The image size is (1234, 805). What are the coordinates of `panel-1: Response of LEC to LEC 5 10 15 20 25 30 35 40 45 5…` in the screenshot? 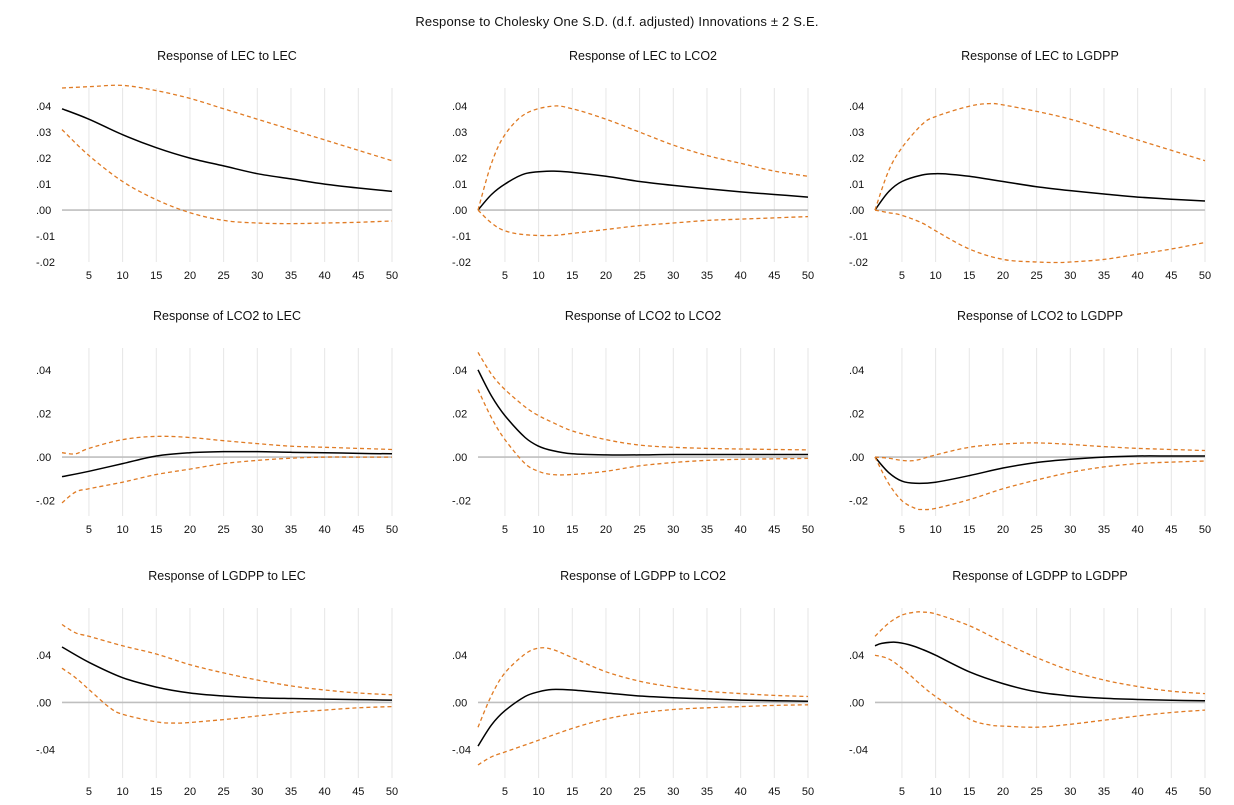 It's located at (217, 165).